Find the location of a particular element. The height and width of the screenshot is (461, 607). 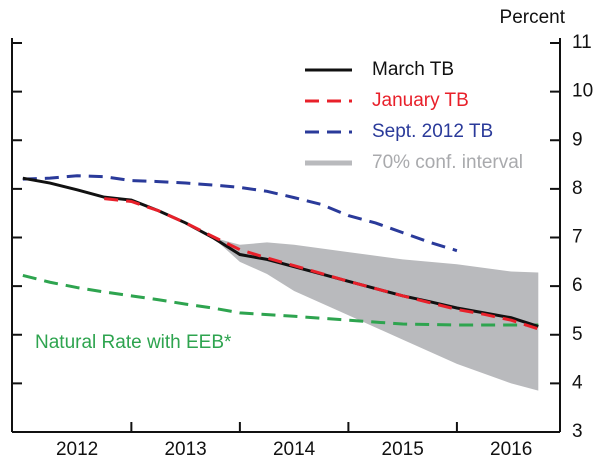

y-tick-label: 3 is located at coordinates (577, 431).